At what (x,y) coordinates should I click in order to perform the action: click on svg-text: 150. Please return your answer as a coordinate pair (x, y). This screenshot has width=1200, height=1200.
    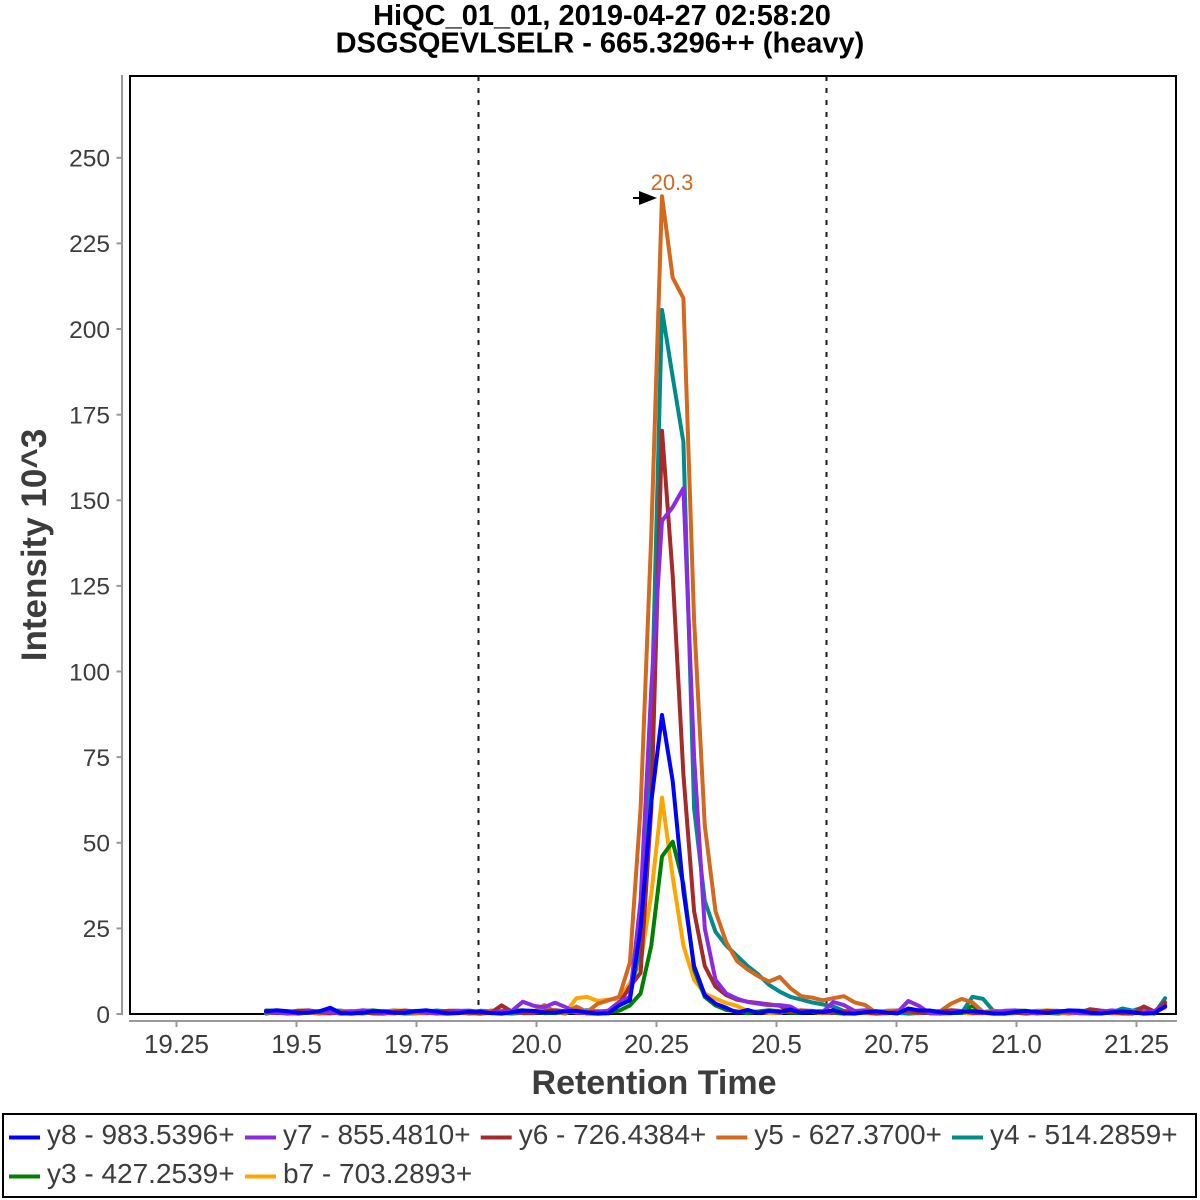
    Looking at the image, I should click on (89, 501).